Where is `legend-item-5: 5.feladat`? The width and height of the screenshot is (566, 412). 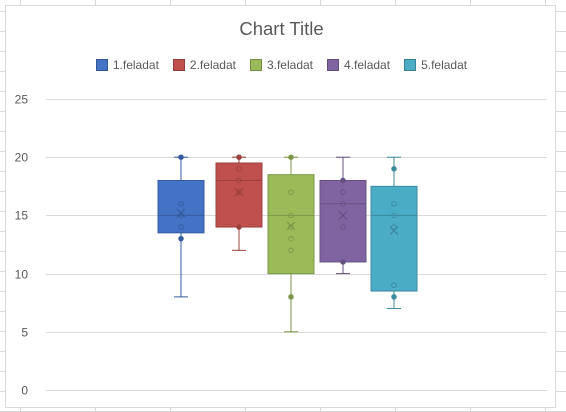
legend-item-5: 5.feladat is located at coordinates (435, 65).